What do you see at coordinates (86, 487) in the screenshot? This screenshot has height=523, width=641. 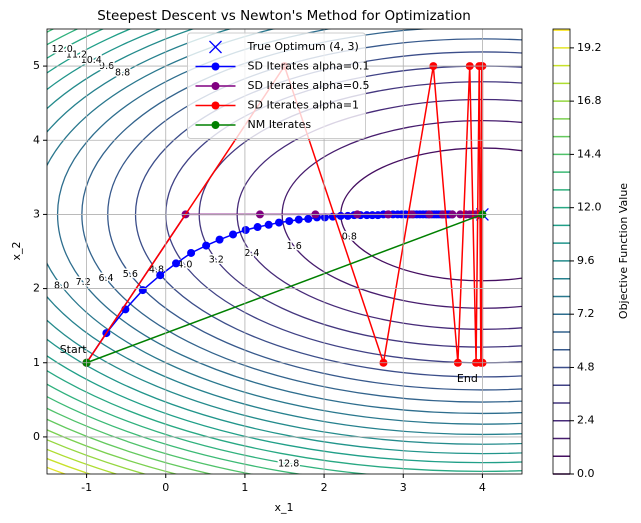 I see `x-tick-label: -1` at bounding box center [86, 487].